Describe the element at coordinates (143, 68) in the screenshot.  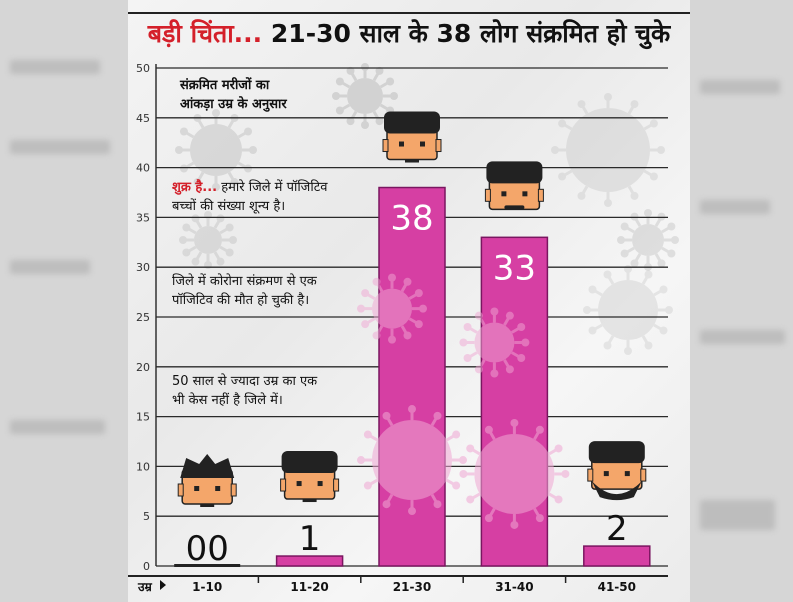
I see `y-tick-label: 50` at that location.